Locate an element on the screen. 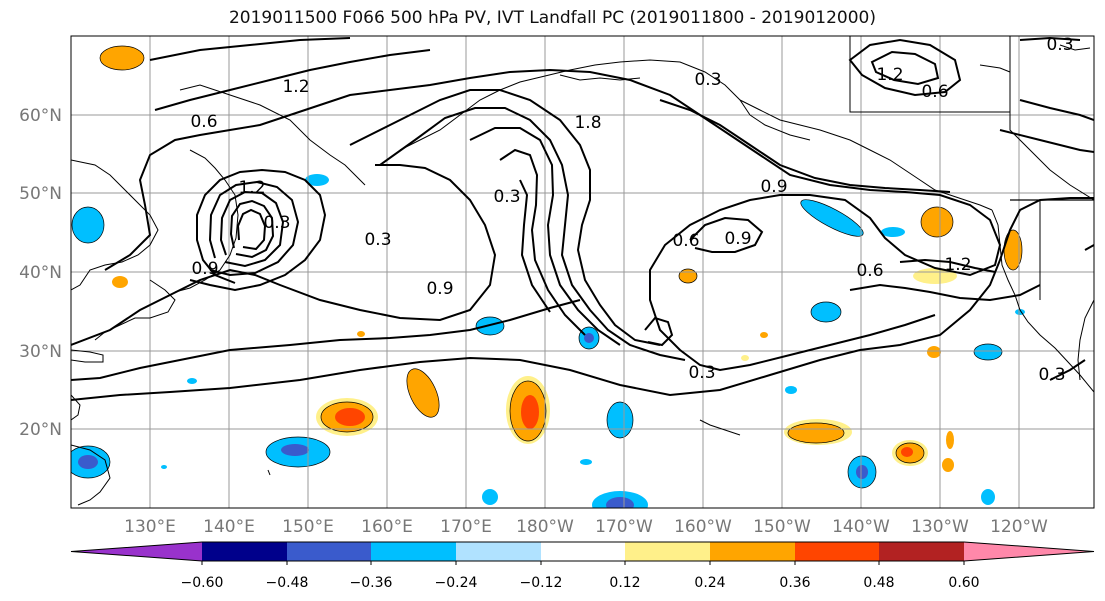  lon-tick-label: 160°E is located at coordinates (387, 527).